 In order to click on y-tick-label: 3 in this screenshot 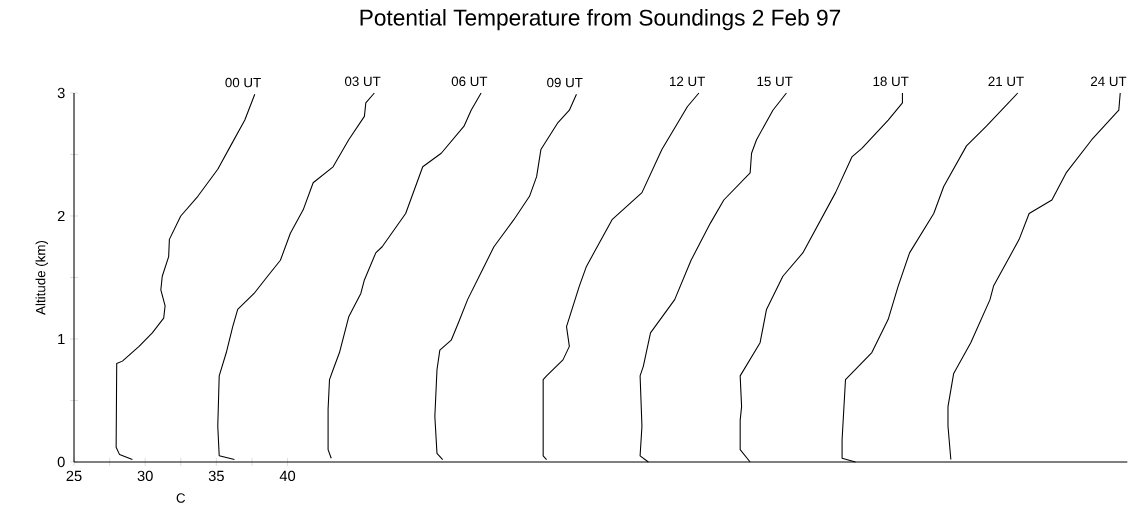, I will do `click(61, 93)`.